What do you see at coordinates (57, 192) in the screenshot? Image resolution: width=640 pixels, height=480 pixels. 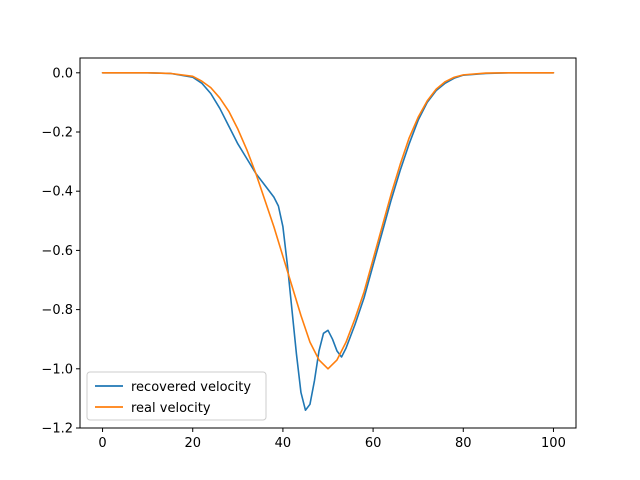 I see `y-tick-label: −0.4` at bounding box center [57, 192].